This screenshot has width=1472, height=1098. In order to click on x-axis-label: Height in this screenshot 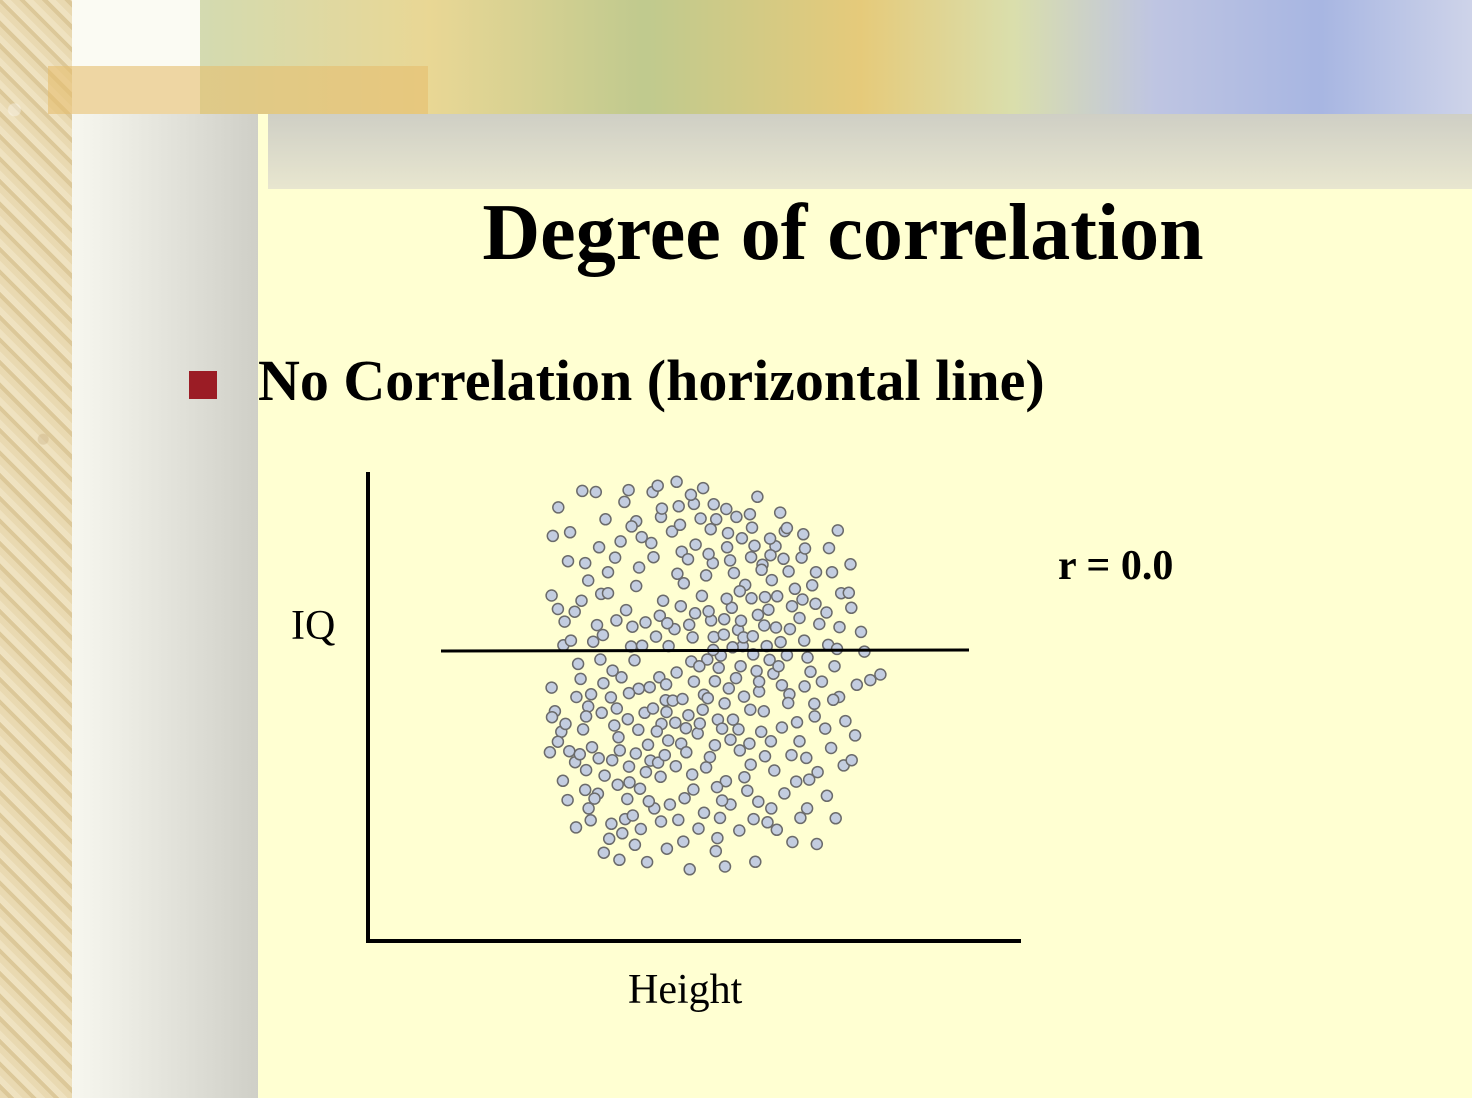, I will do `click(685, 990)`.